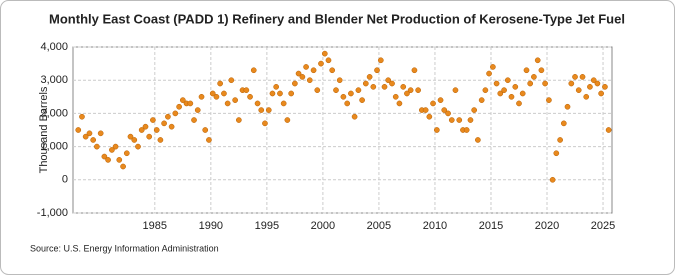 The image size is (675, 275). Describe the element at coordinates (323, 226) in the screenshot. I see `x-tick-label: 2000` at that location.